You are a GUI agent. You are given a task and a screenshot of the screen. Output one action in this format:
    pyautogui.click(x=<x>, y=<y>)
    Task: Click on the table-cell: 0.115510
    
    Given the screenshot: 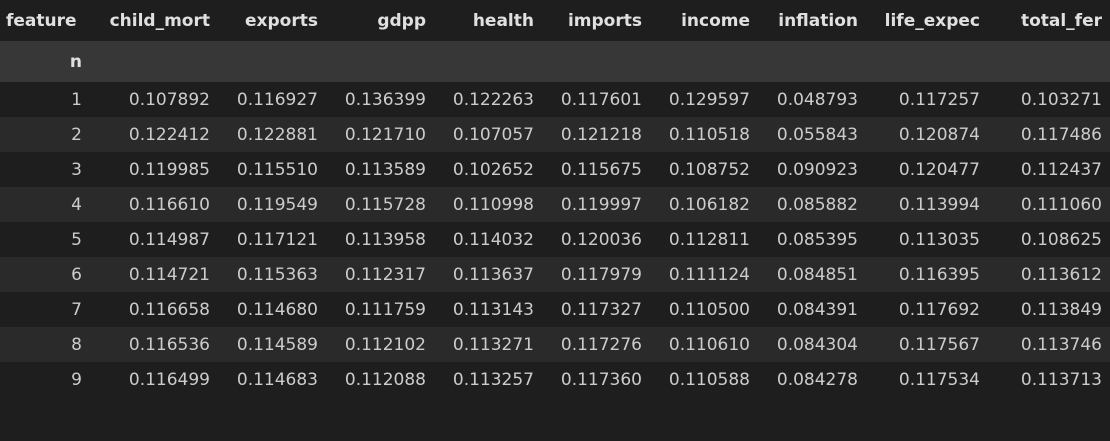 What is the action you would take?
    pyautogui.click(x=272, y=169)
    